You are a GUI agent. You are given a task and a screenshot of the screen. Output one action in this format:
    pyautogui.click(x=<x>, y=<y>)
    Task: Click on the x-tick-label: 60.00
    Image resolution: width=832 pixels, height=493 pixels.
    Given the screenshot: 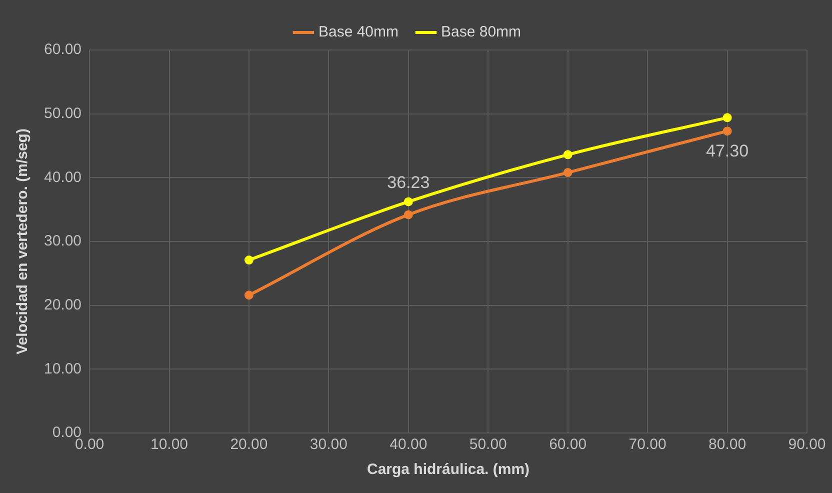 What is the action you would take?
    pyautogui.click(x=568, y=445)
    